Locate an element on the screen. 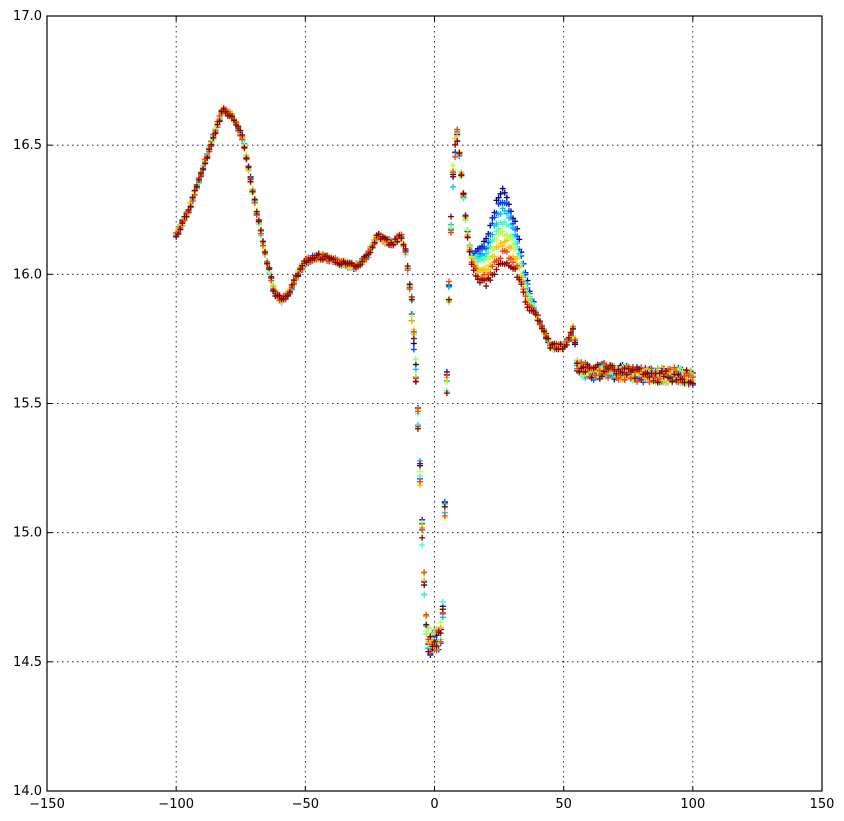  y-tick-label: 14.0 is located at coordinates (27, 791).